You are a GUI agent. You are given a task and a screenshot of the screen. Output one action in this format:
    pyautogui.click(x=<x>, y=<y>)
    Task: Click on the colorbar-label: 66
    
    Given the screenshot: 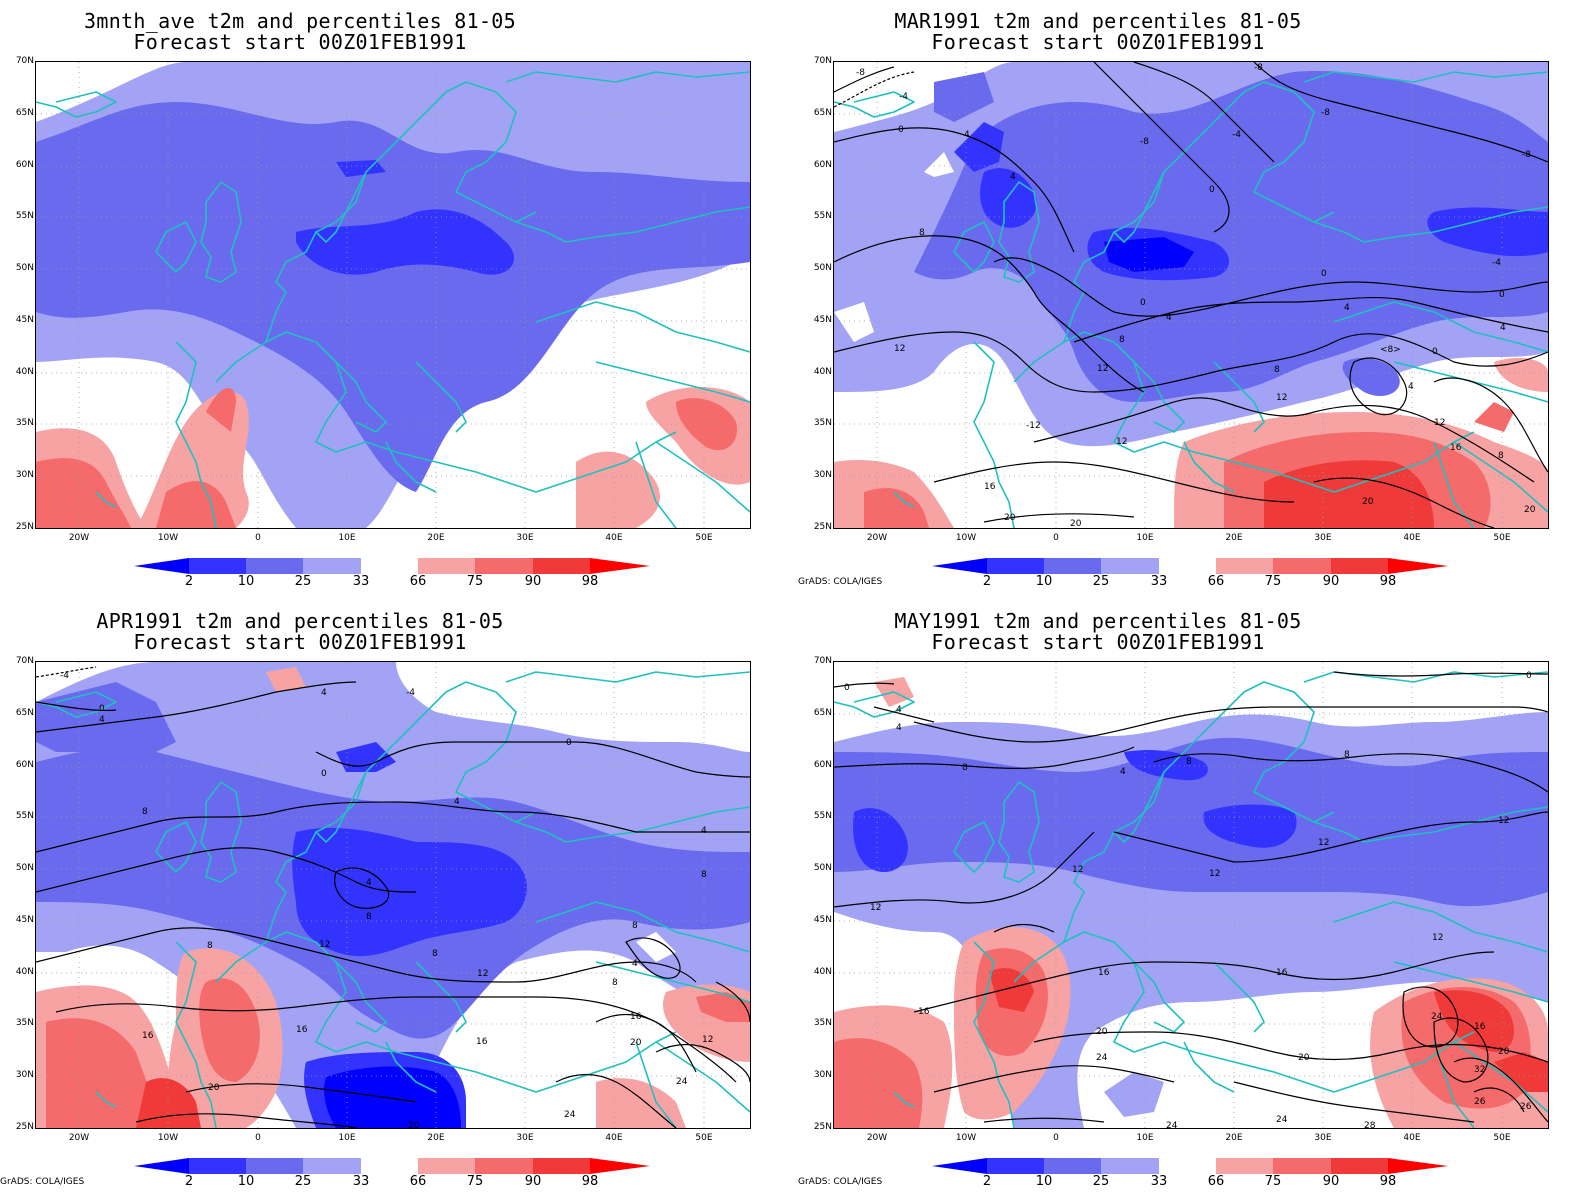 What is the action you would take?
    pyautogui.click(x=1216, y=1181)
    